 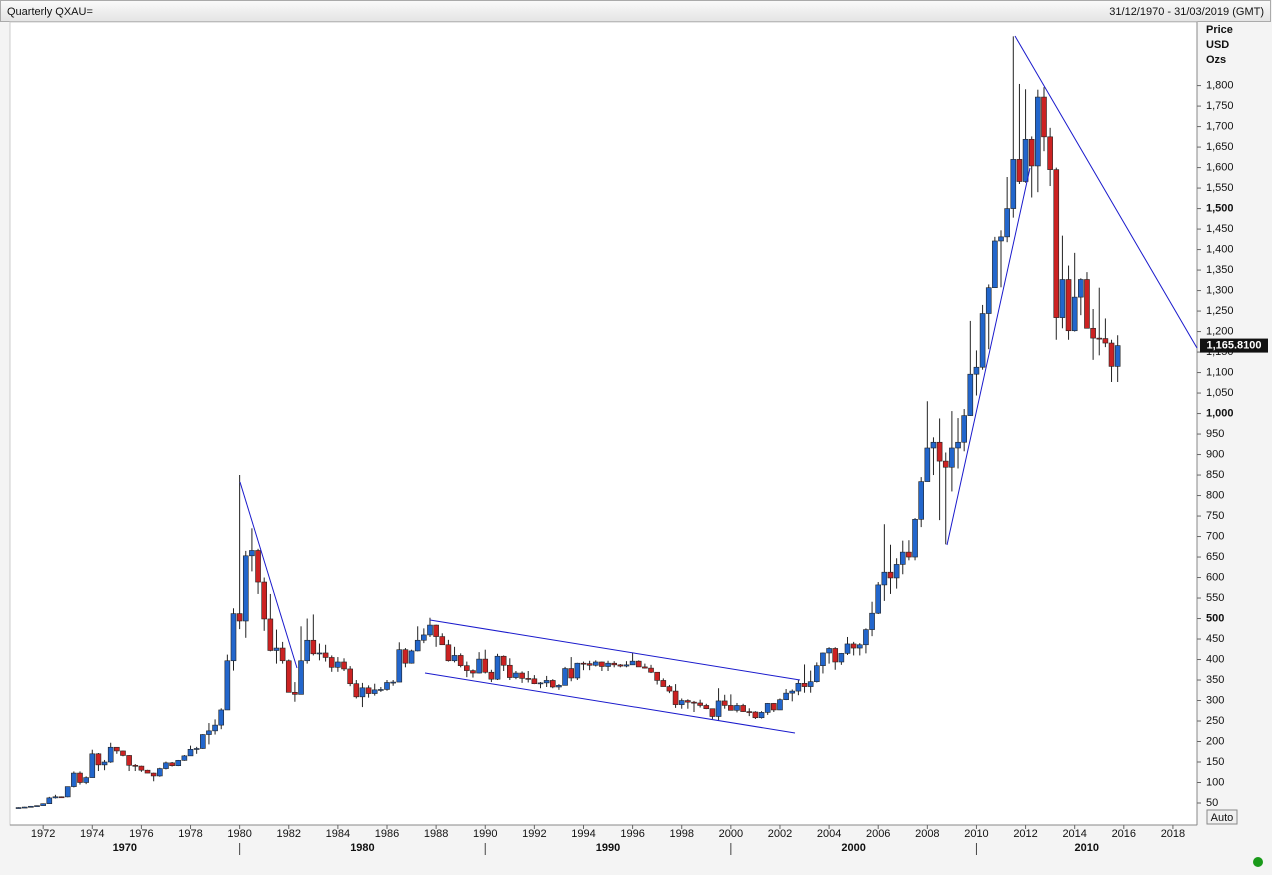 What do you see at coordinates (1173, 834) in the screenshot?
I see `x-tick-label: 2018` at bounding box center [1173, 834].